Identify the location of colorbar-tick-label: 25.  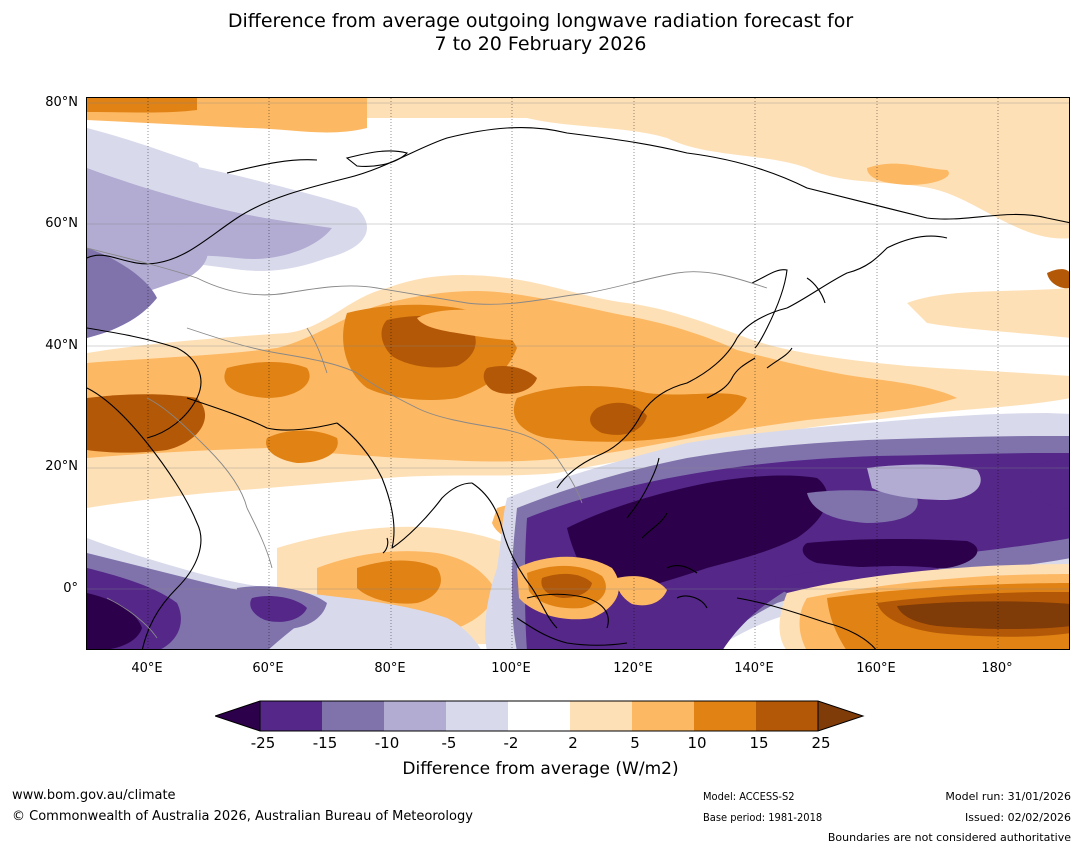
(821, 743).